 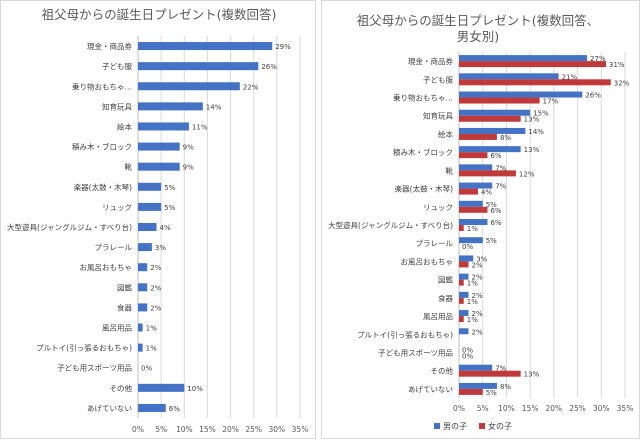 What do you see at coordinates (109, 408) in the screenshot?
I see `category-label: あげていない` at bounding box center [109, 408].